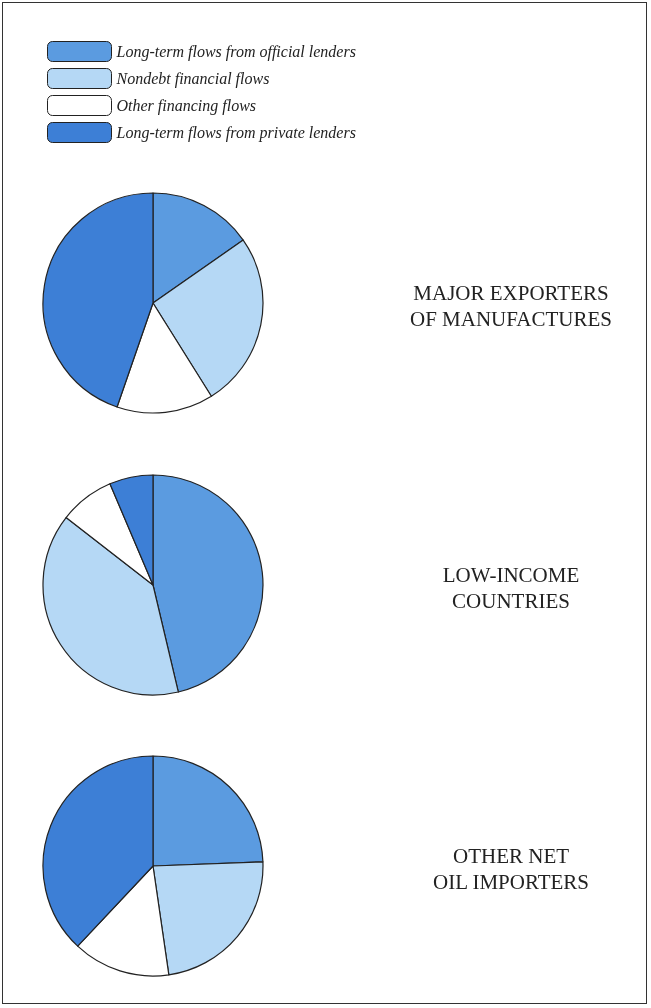 This screenshot has height=1008, width=651. I want to click on text: LOW-INCOME COUNTRIES, so click(511, 588).